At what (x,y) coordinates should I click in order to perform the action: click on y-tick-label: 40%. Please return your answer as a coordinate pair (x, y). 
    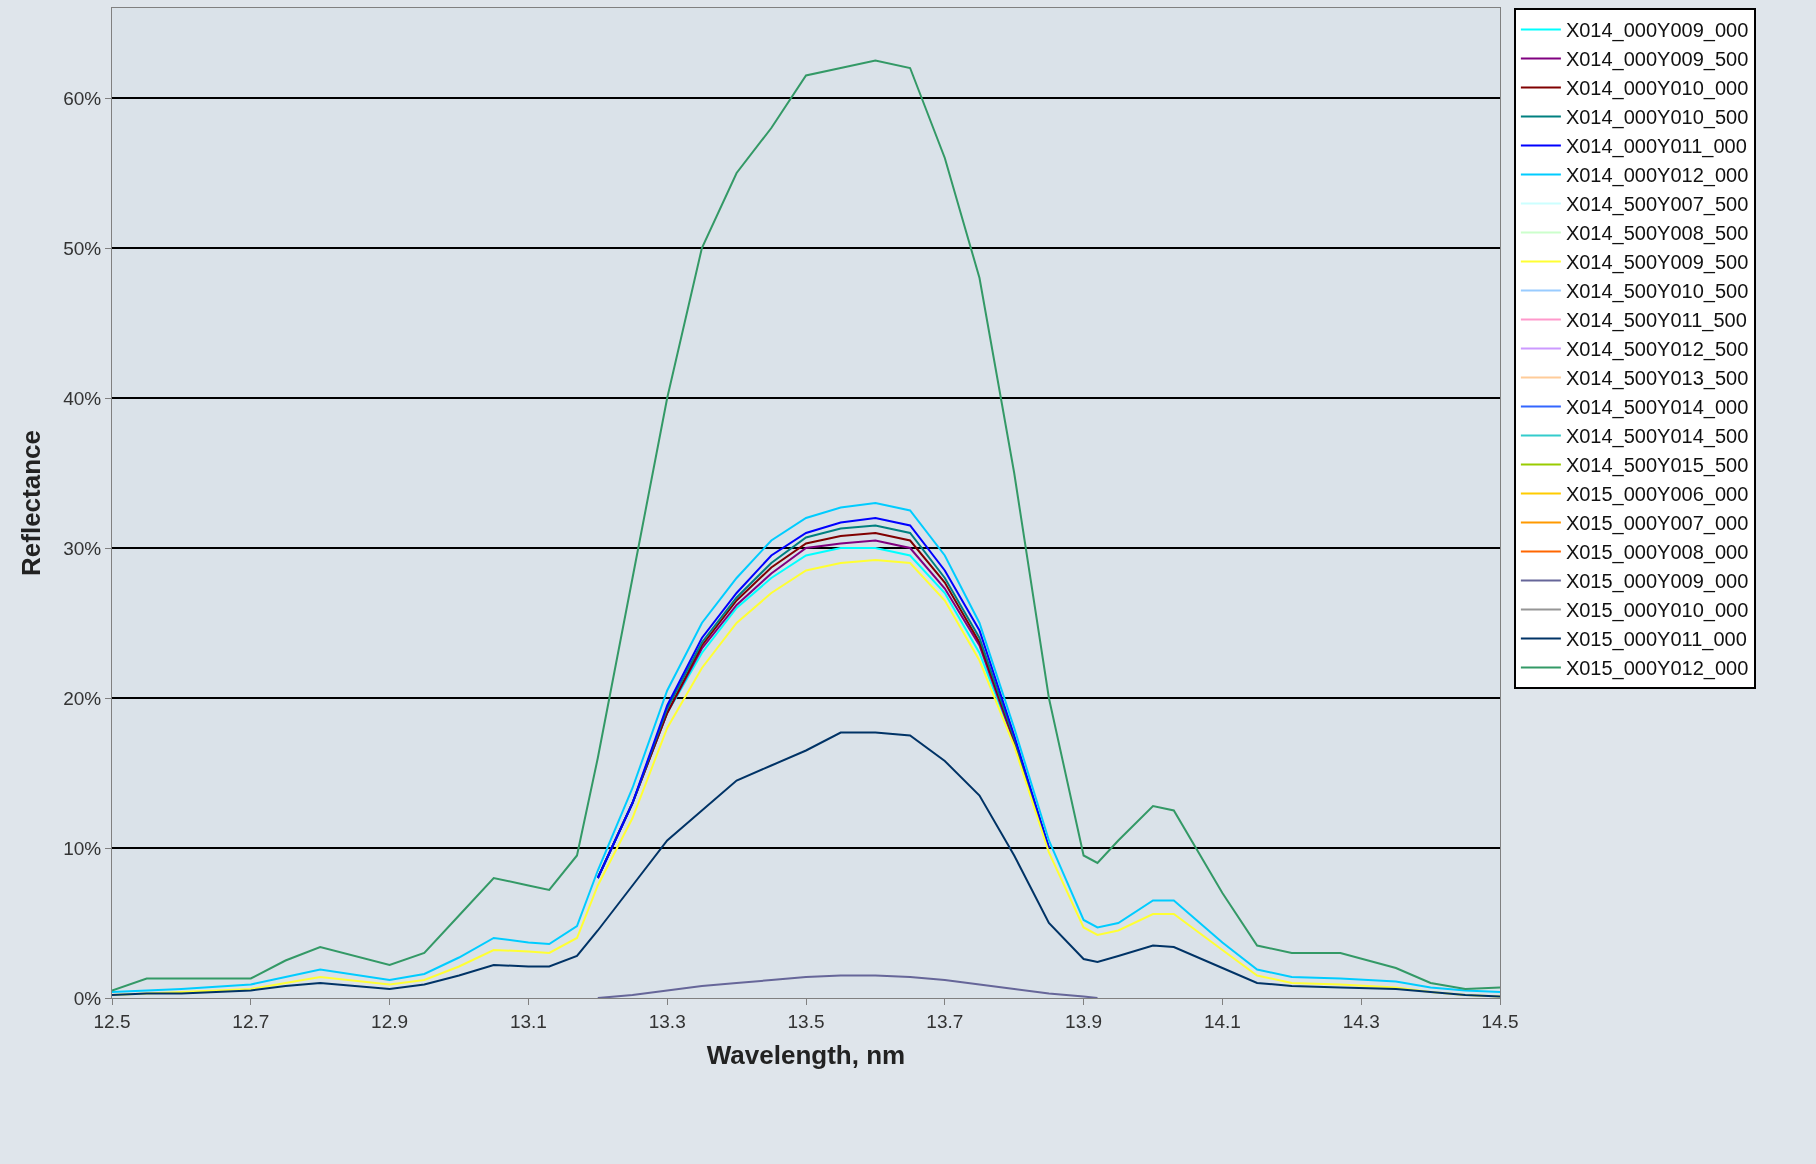
    Looking at the image, I should click on (82, 398).